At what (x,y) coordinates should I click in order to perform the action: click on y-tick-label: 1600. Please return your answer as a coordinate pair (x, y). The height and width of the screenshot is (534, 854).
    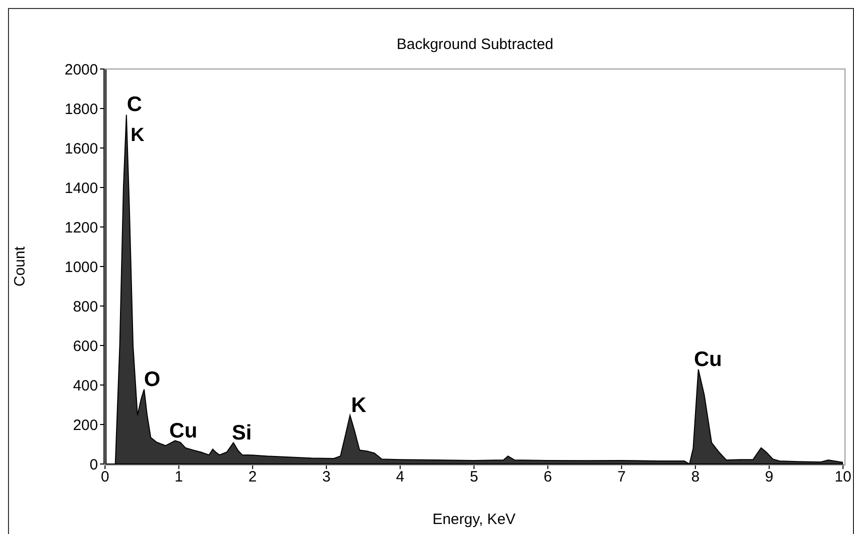
    Looking at the image, I should click on (81, 149).